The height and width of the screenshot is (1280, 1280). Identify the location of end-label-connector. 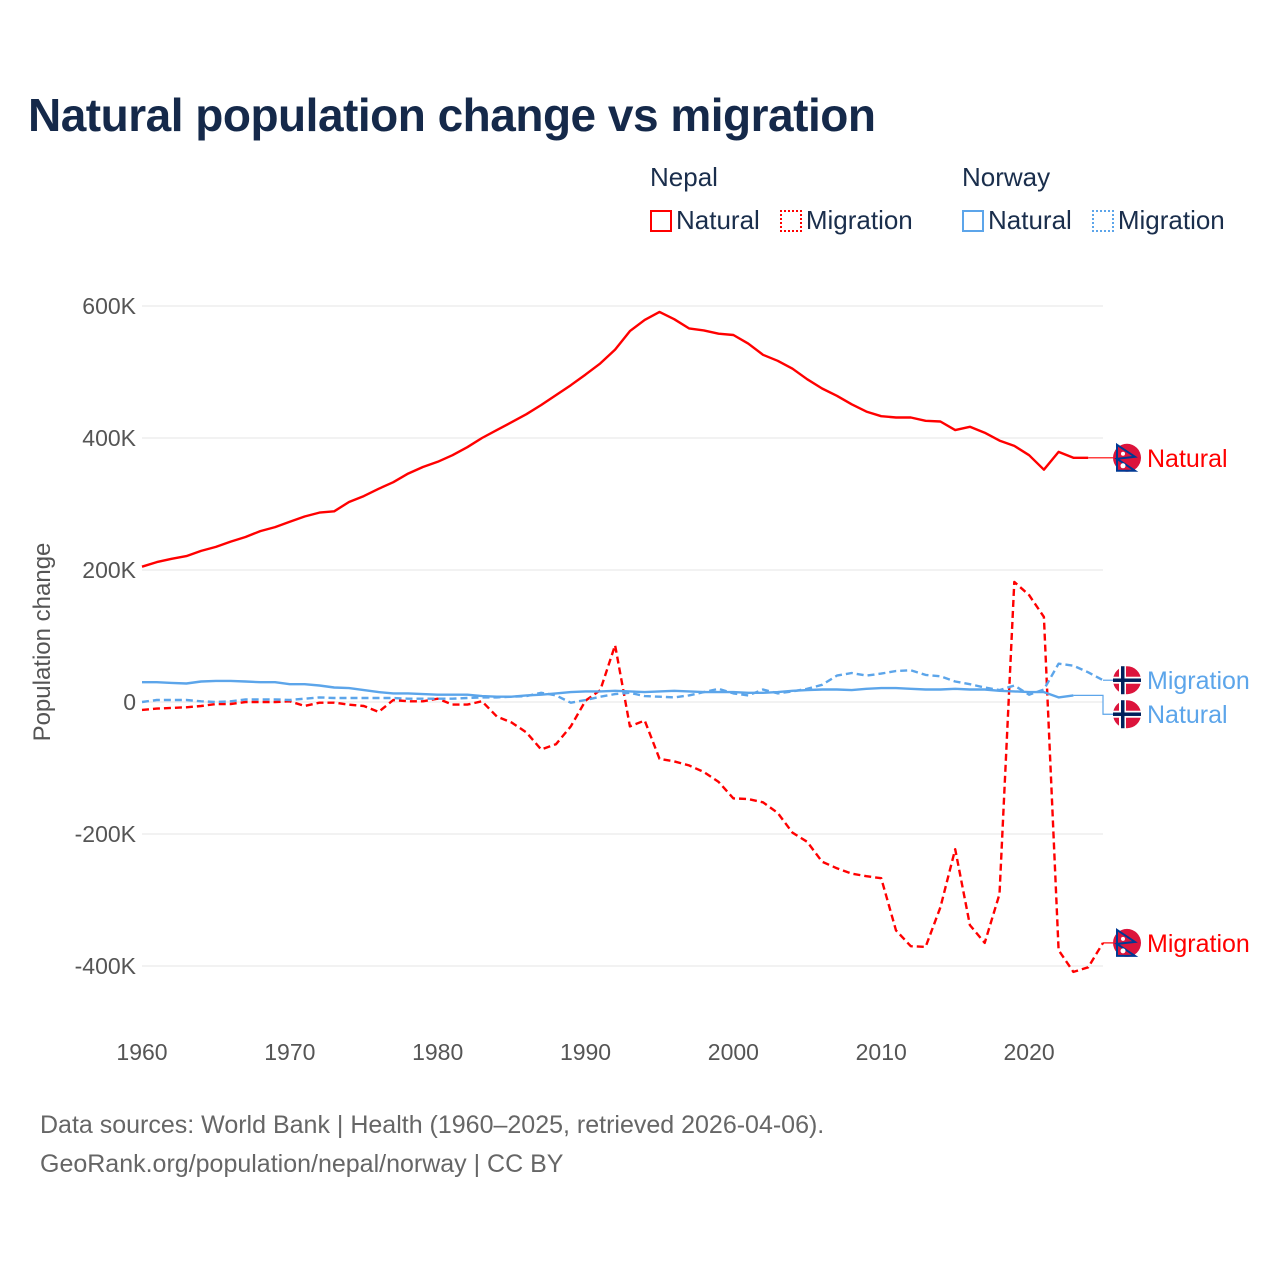
(1093, 704).